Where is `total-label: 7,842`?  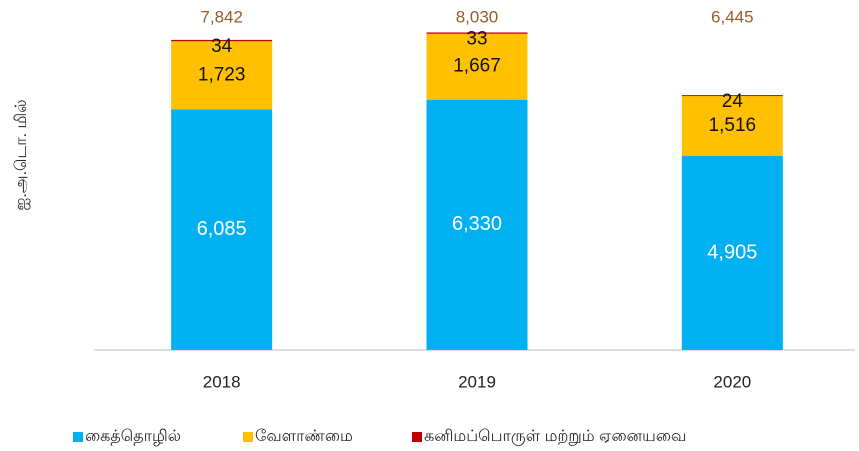 total-label: 7,842 is located at coordinates (221, 16).